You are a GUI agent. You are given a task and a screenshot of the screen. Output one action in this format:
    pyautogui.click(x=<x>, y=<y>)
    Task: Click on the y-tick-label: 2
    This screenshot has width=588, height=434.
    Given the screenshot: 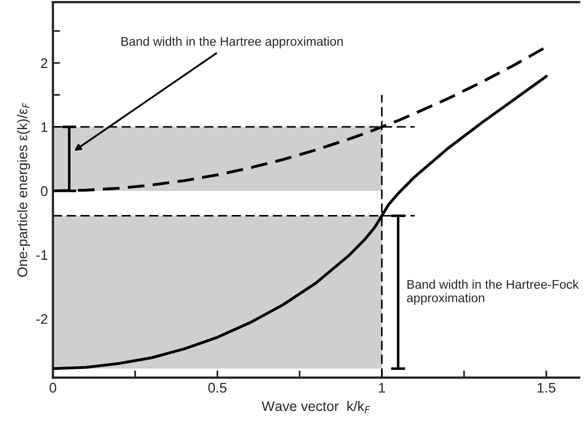 What is the action you would take?
    pyautogui.click(x=44, y=63)
    